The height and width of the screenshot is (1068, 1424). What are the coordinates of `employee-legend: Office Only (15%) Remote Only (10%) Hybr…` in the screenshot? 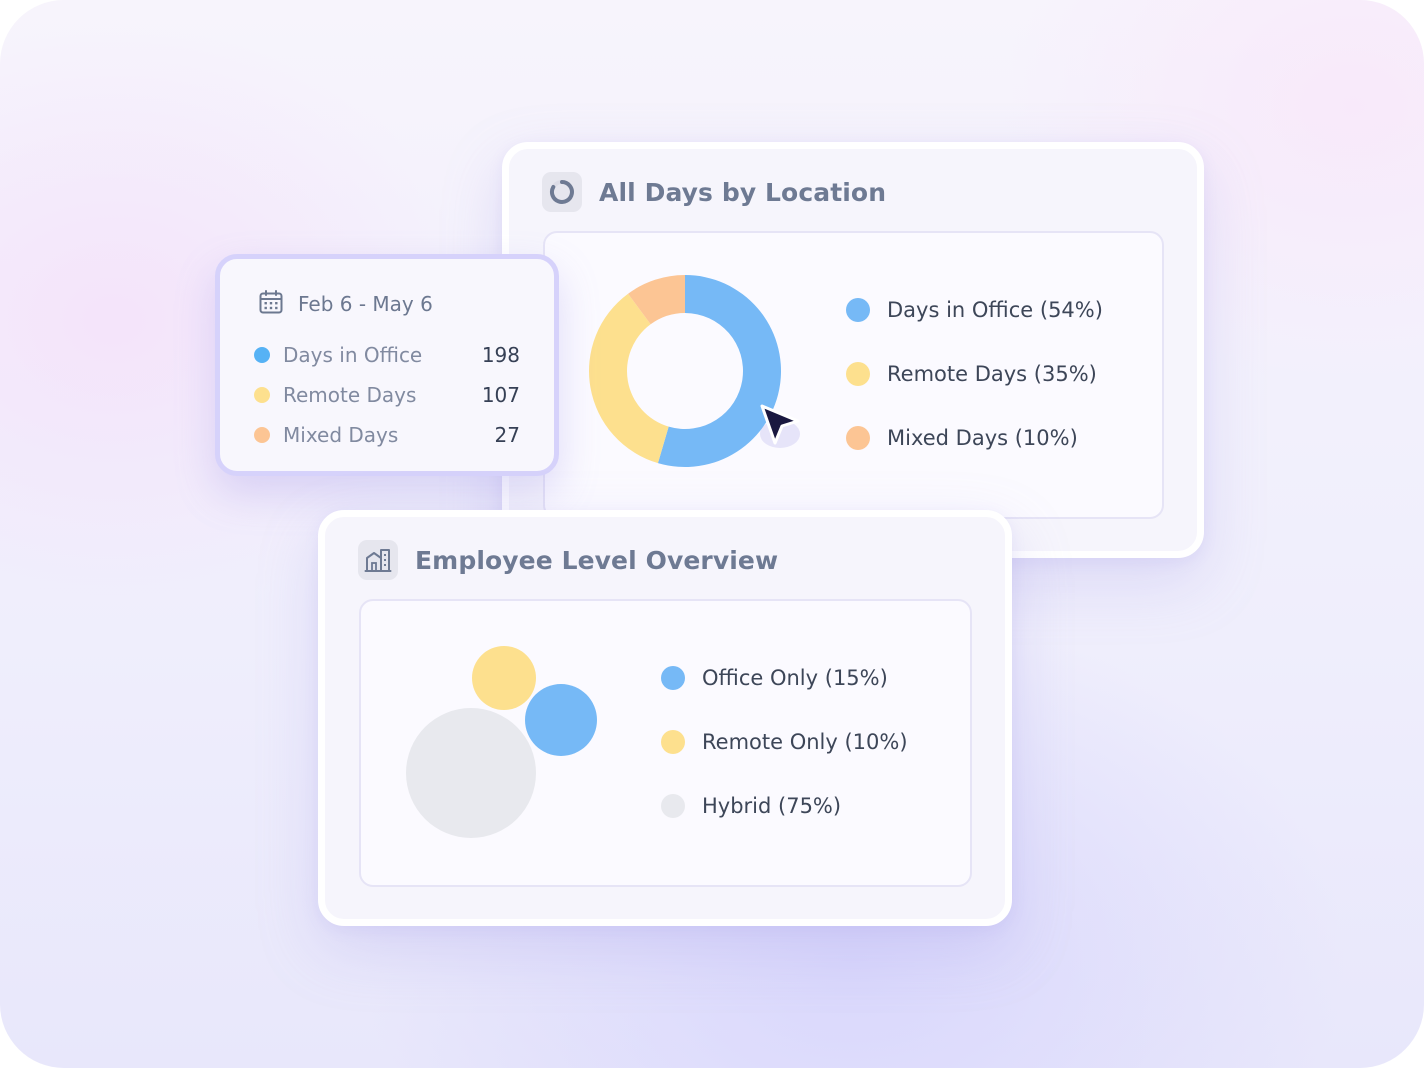 It's located at (784, 742).